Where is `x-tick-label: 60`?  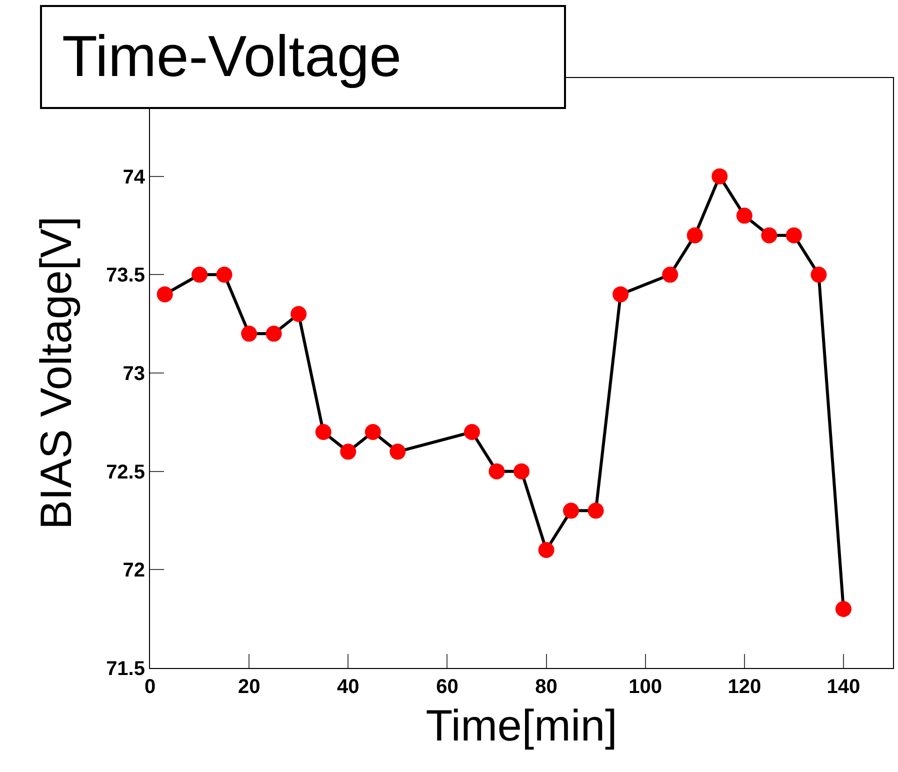
x-tick-label: 60 is located at coordinates (447, 687).